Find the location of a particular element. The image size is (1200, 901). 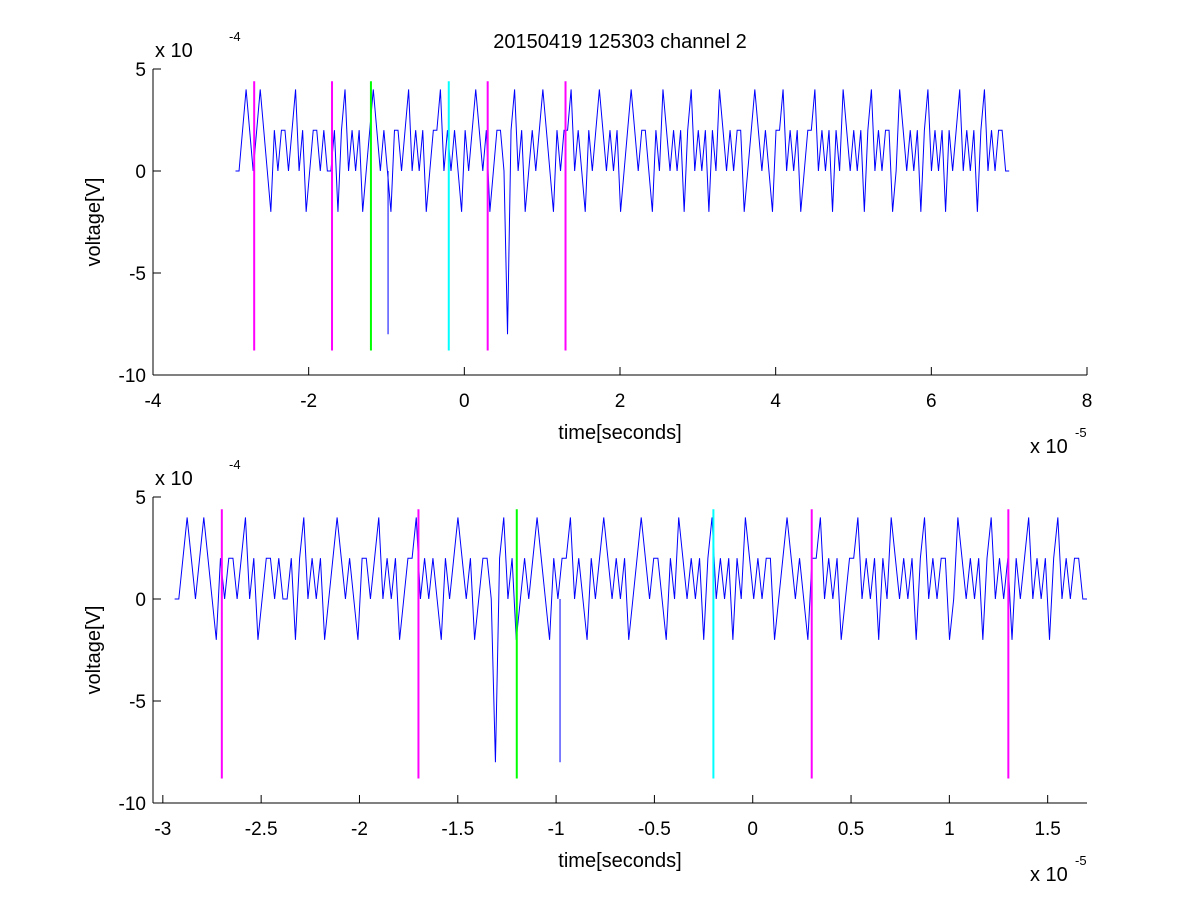

x-tick-label: -1 is located at coordinates (556, 829).